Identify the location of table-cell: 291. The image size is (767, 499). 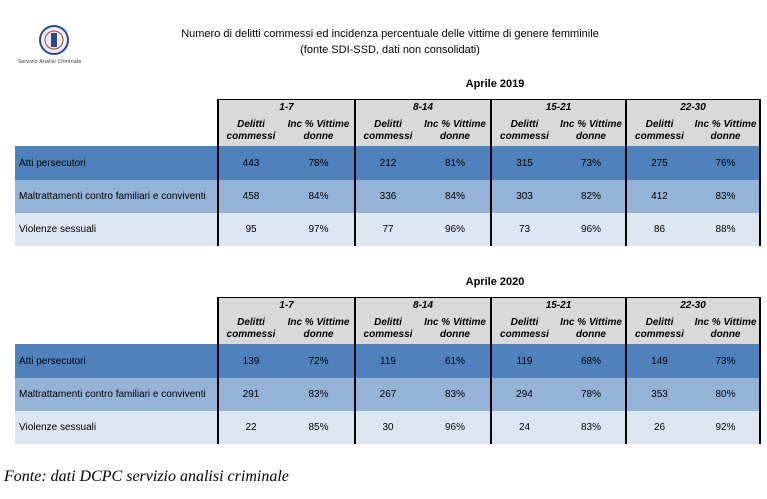
(250, 394).